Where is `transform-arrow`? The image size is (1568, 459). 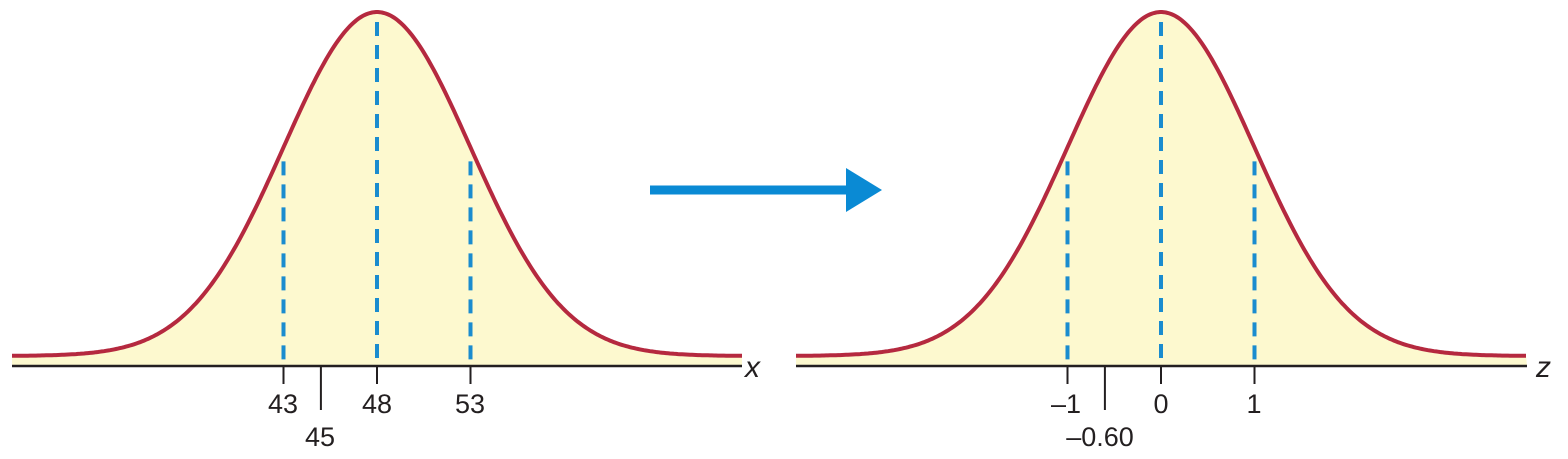
transform-arrow is located at coordinates (766, 190).